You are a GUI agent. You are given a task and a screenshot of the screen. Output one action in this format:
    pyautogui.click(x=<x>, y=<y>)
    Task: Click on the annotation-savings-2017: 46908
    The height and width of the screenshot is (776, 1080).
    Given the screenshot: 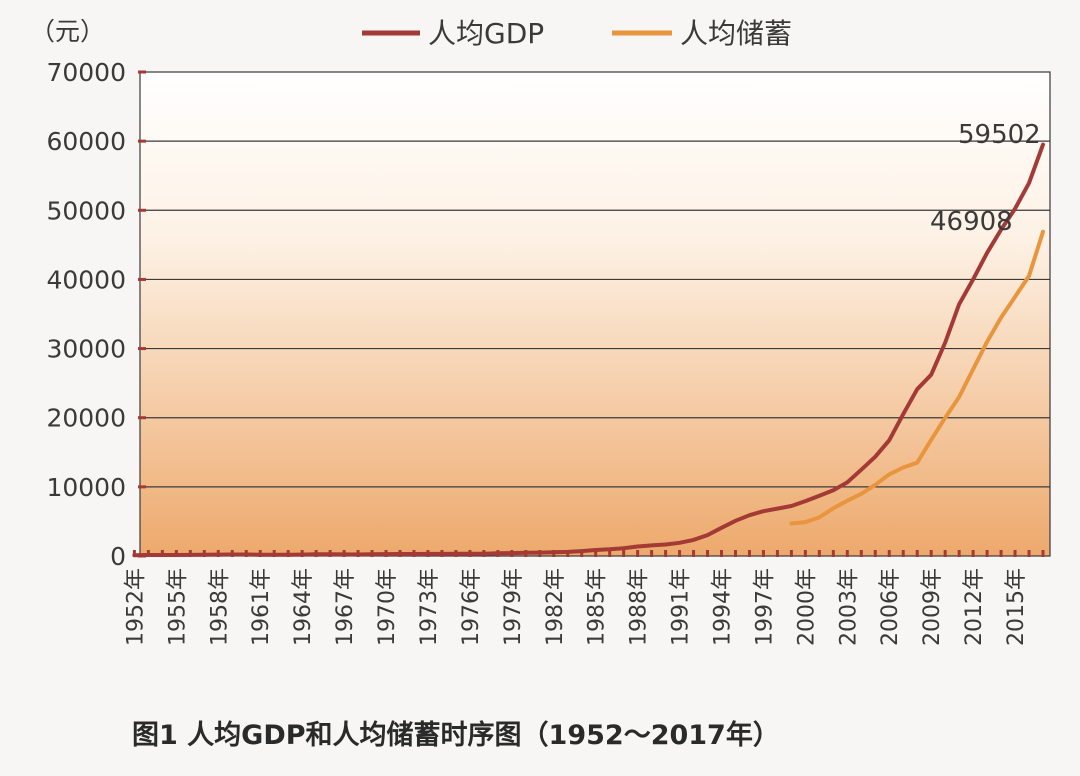 What is the action you would take?
    pyautogui.click(x=971, y=222)
    